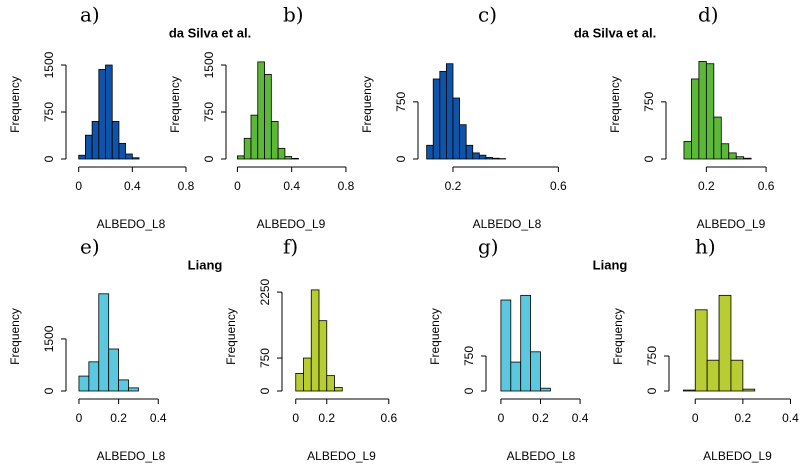 The height and width of the screenshot is (470, 804). I want to click on y-tick-label: 2250, so click(265, 291).